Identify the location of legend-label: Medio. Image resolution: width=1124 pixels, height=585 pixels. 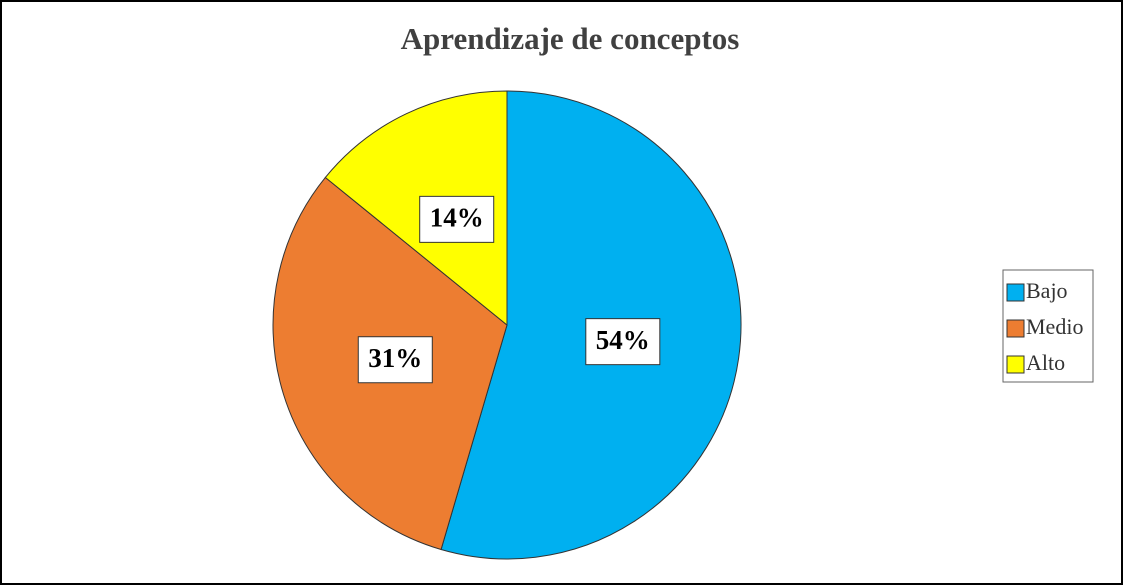
(1054, 326).